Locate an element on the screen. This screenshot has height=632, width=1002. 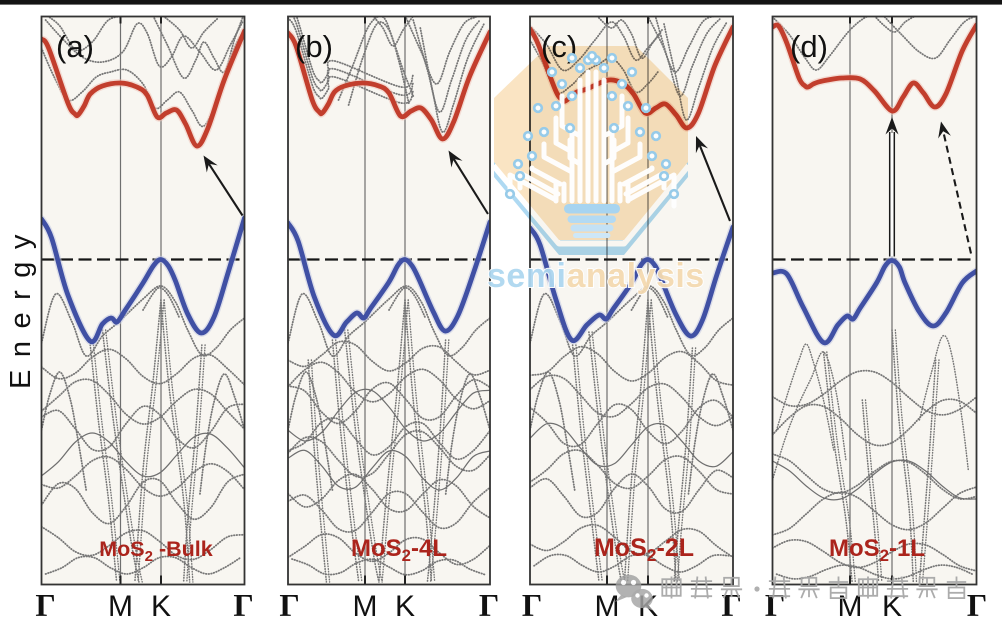
svg-text: MoS2 -Bulk is located at coordinates (156, 551).